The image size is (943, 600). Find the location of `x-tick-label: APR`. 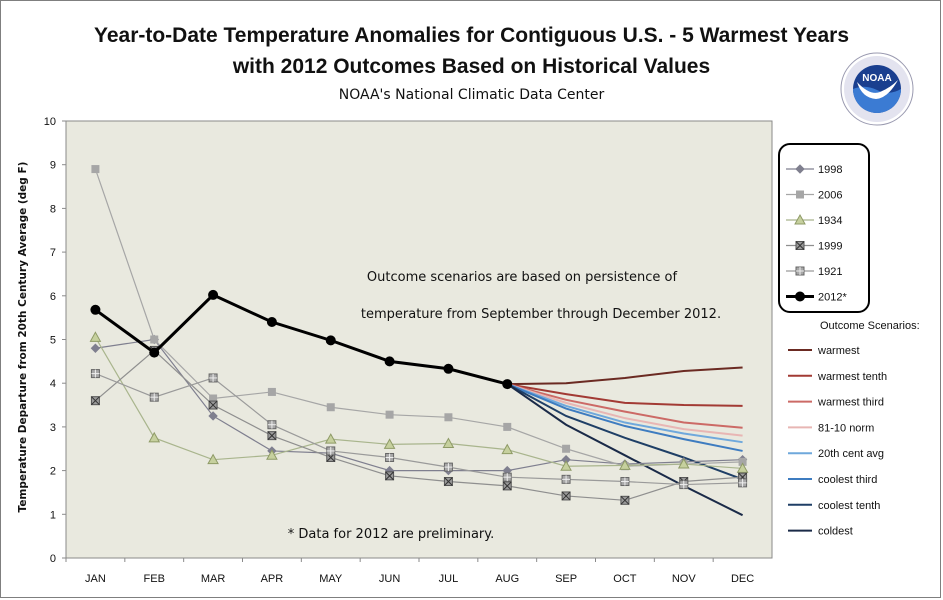

x-tick-label: APR is located at coordinates (272, 579).